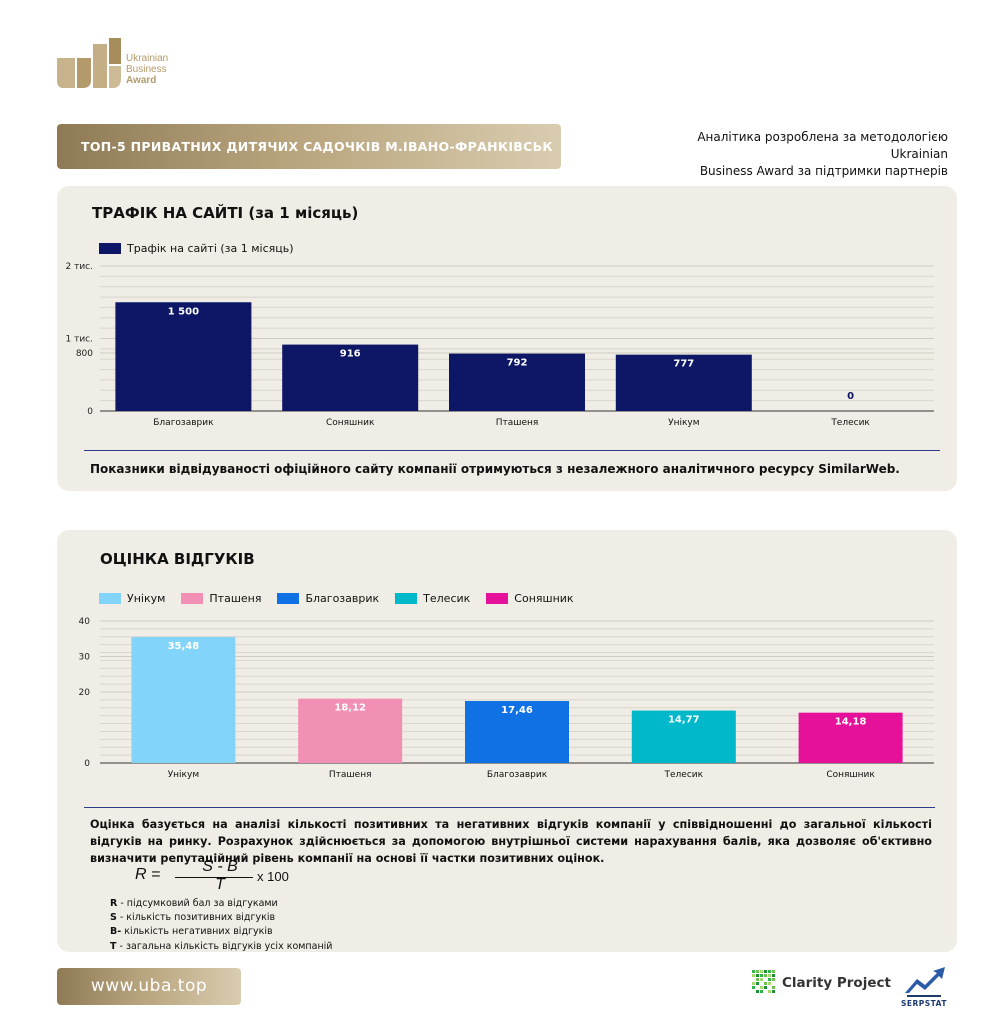  What do you see at coordinates (544, 598) in the screenshot?
I see `legend-label: Соняшник` at bounding box center [544, 598].